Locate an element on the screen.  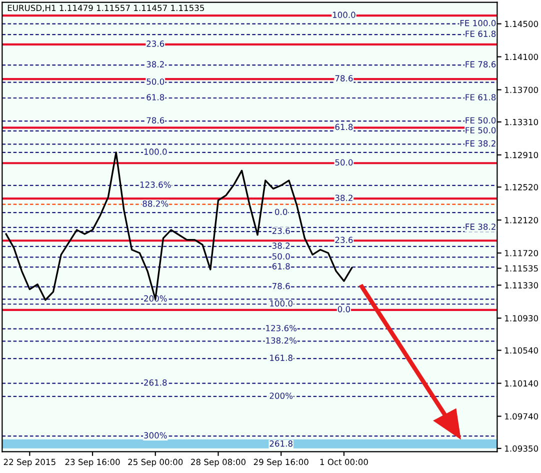
y-tick-label: 1.12520 is located at coordinates (521, 187).